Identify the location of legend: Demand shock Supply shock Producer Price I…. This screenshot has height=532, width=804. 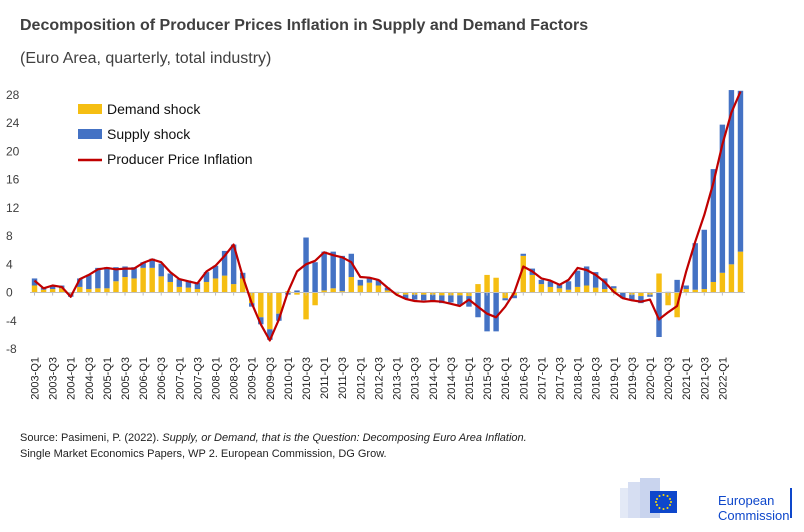
(165, 134).